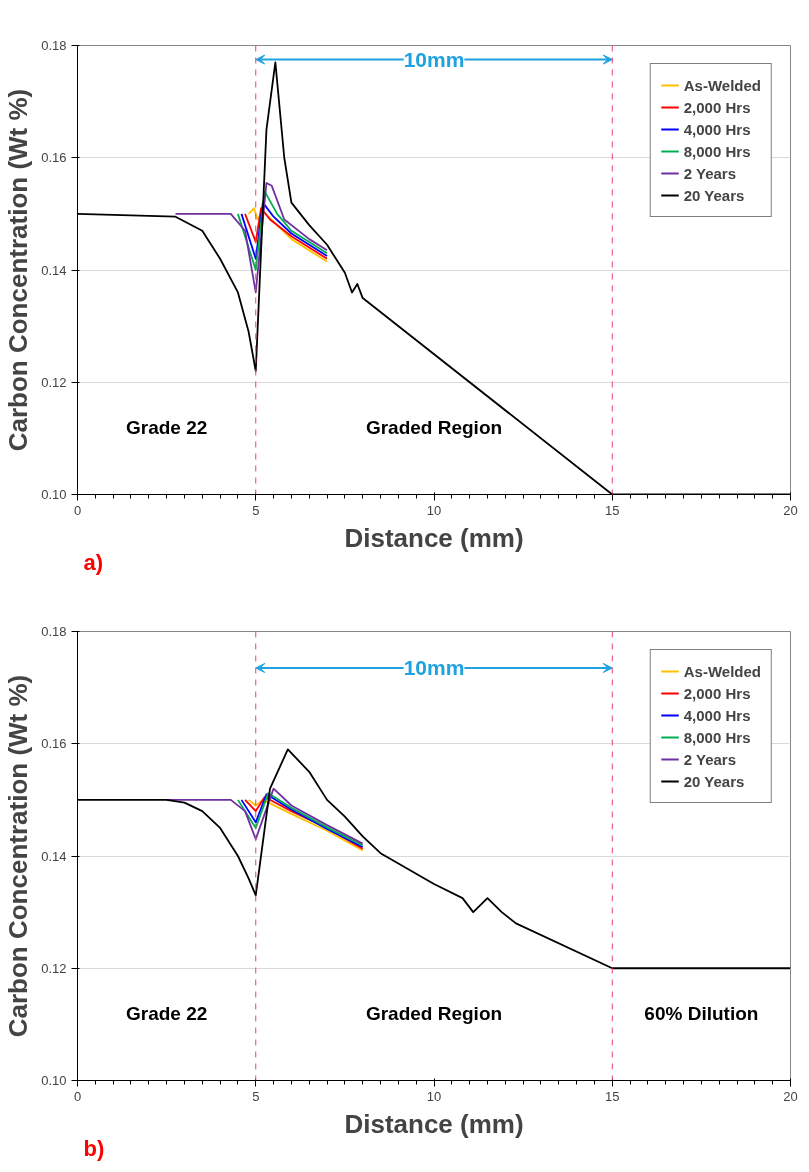 This screenshot has width=809, height=1172. Describe the element at coordinates (94, 1148) in the screenshot. I see `text: b)` at that location.